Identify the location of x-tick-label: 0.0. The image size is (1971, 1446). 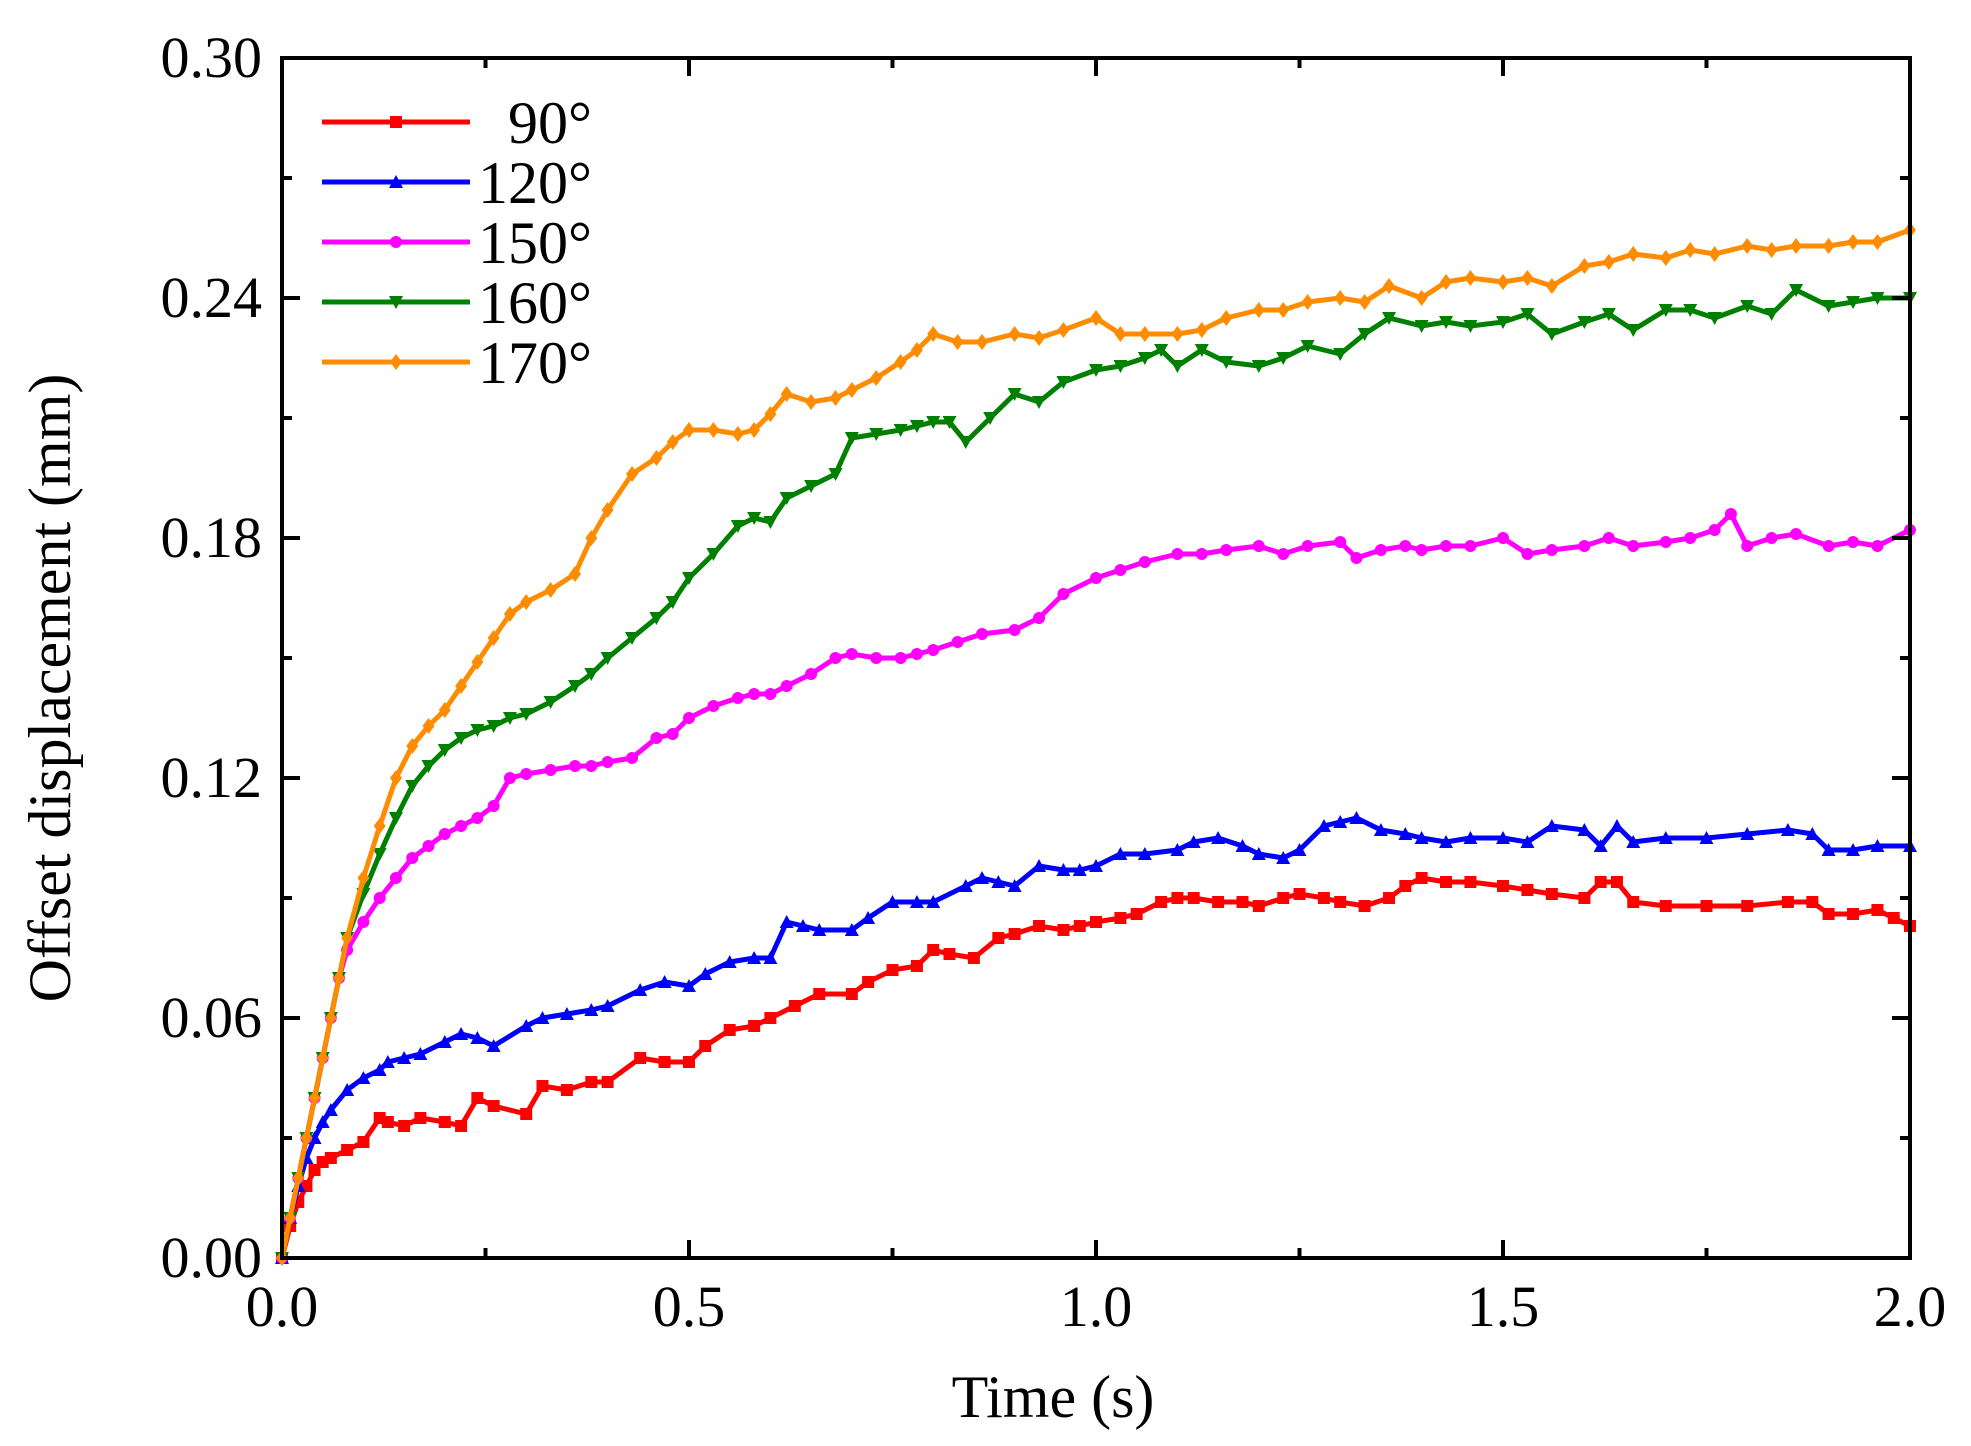
(282, 1306).